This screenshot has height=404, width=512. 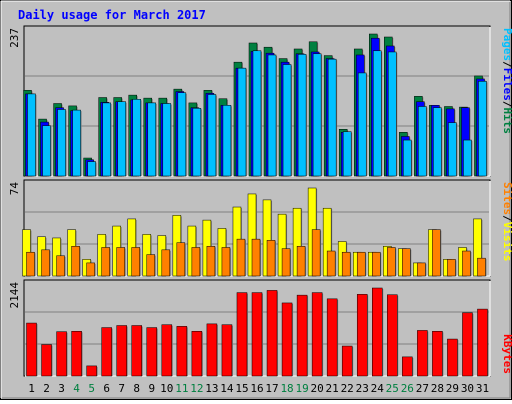 I want to click on legend-part-visits: Visits, so click(x=506, y=242).